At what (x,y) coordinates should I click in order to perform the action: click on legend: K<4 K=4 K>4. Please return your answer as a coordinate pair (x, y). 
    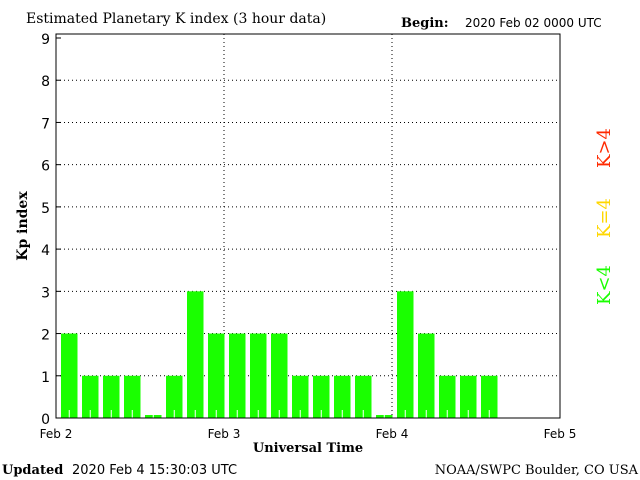
    Looking at the image, I should click on (604, 216).